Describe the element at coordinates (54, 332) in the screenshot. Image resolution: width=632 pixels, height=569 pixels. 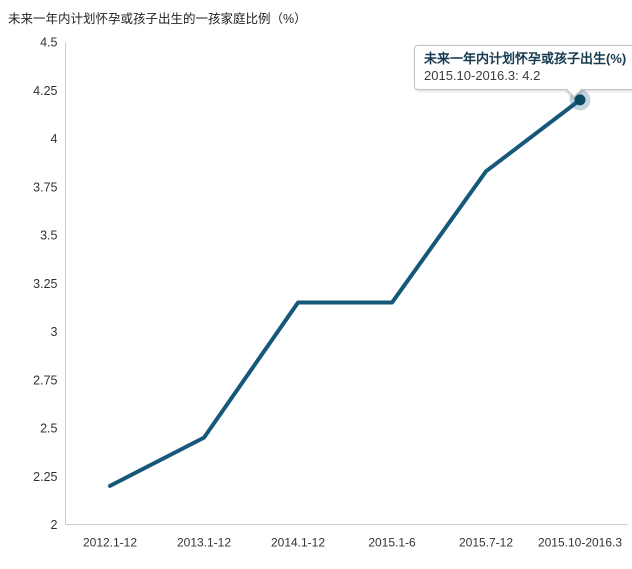
I see `y-tick-label: 3` at that location.